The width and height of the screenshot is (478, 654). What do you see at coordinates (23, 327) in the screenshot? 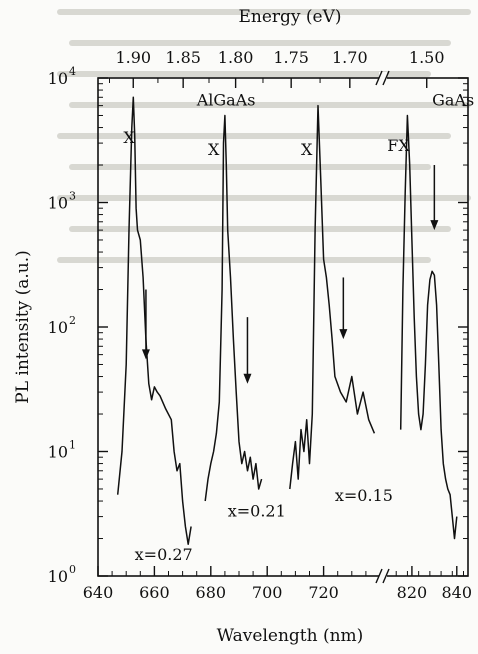
I see `y-axis-label: PL intensity (a.u.)` at bounding box center [23, 327].